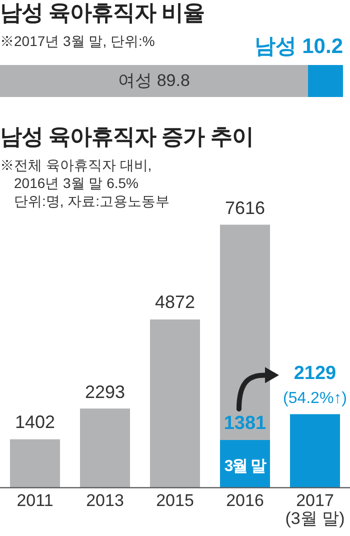 Image resolution: width=350 pixels, height=536 pixels. What do you see at coordinates (105, 500) in the screenshot?
I see `x-tick-label: 2013` at bounding box center [105, 500].